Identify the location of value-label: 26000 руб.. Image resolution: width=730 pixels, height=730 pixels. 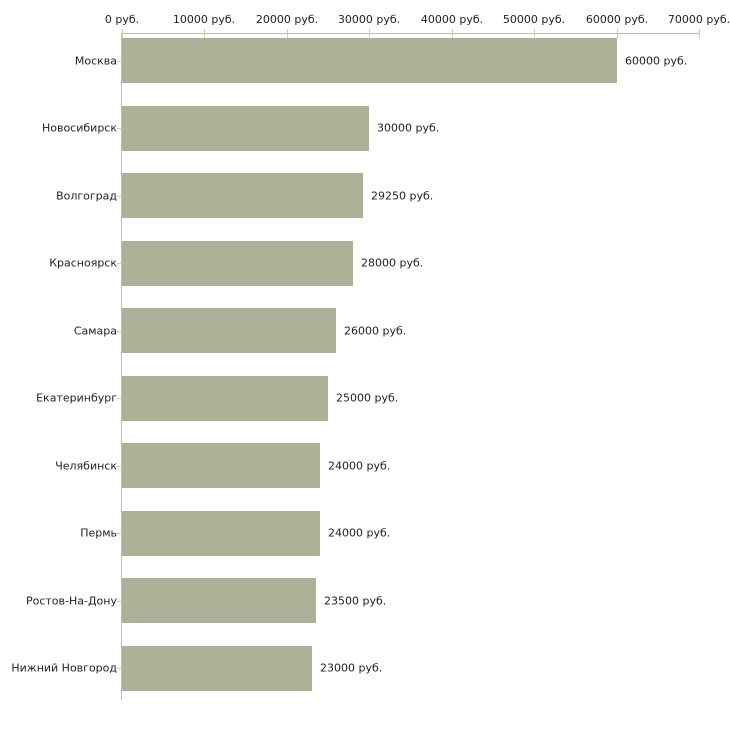
(375, 331).